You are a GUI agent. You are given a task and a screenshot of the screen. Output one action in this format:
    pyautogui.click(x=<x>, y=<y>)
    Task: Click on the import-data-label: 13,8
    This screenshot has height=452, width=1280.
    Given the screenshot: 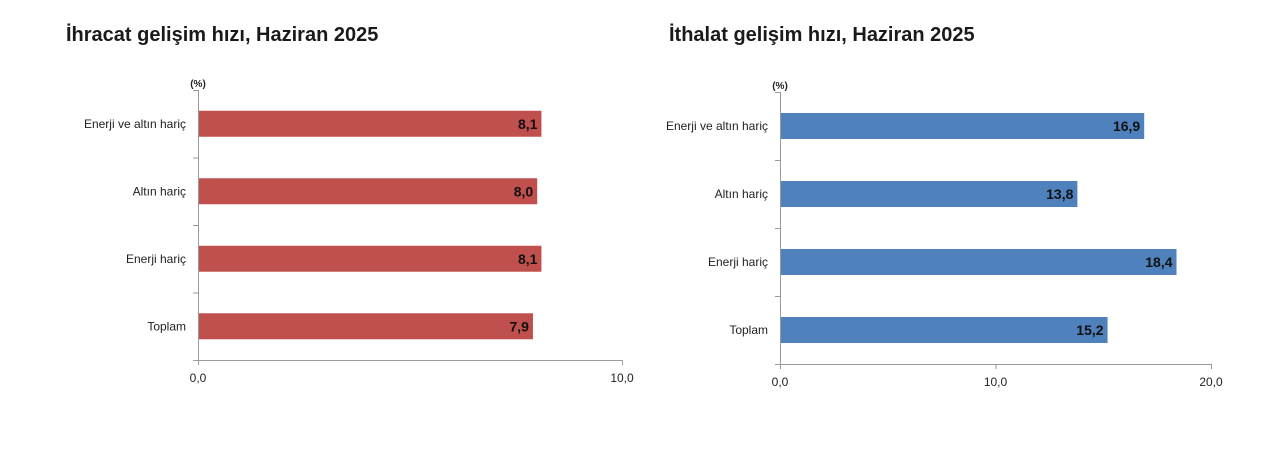 What is the action you would take?
    pyautogui.click(x=1059, y=194)
    